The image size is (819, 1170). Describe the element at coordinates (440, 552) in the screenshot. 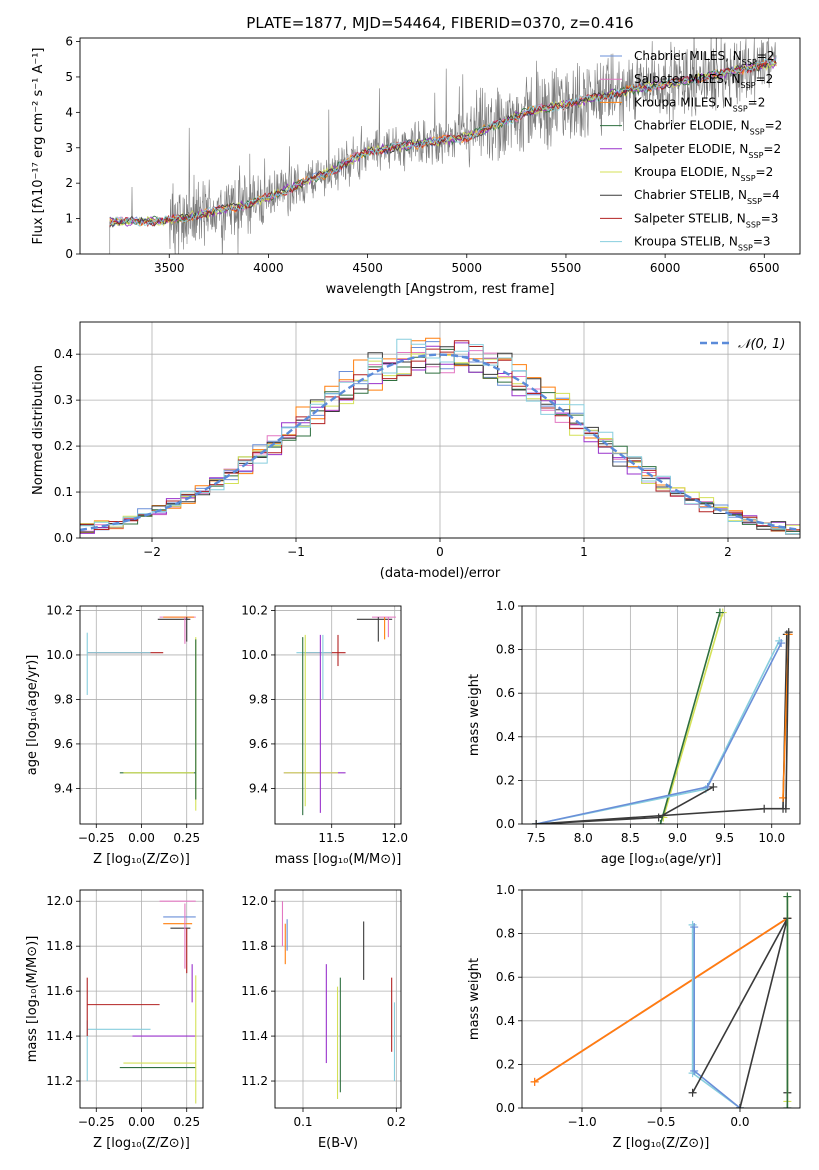

I see `x-tick-label: 0` at that location.